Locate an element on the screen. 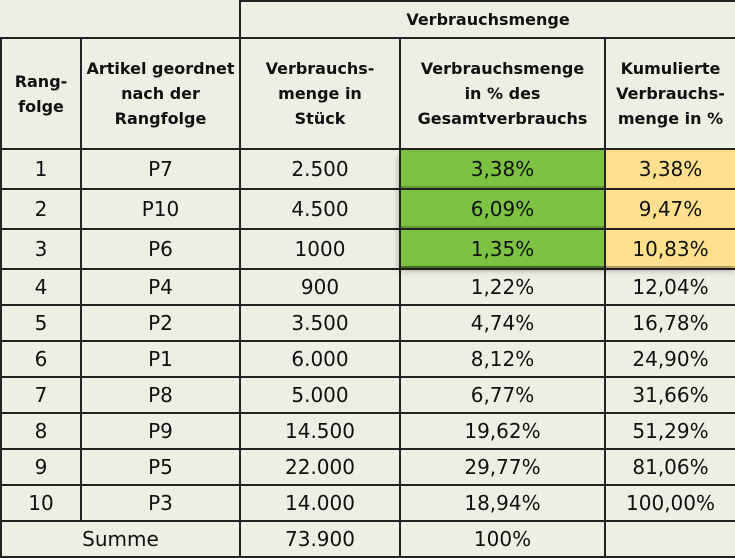 The image size is (735, 558). cell-cumulative: 51,29% is located at coordinates (669, 431).